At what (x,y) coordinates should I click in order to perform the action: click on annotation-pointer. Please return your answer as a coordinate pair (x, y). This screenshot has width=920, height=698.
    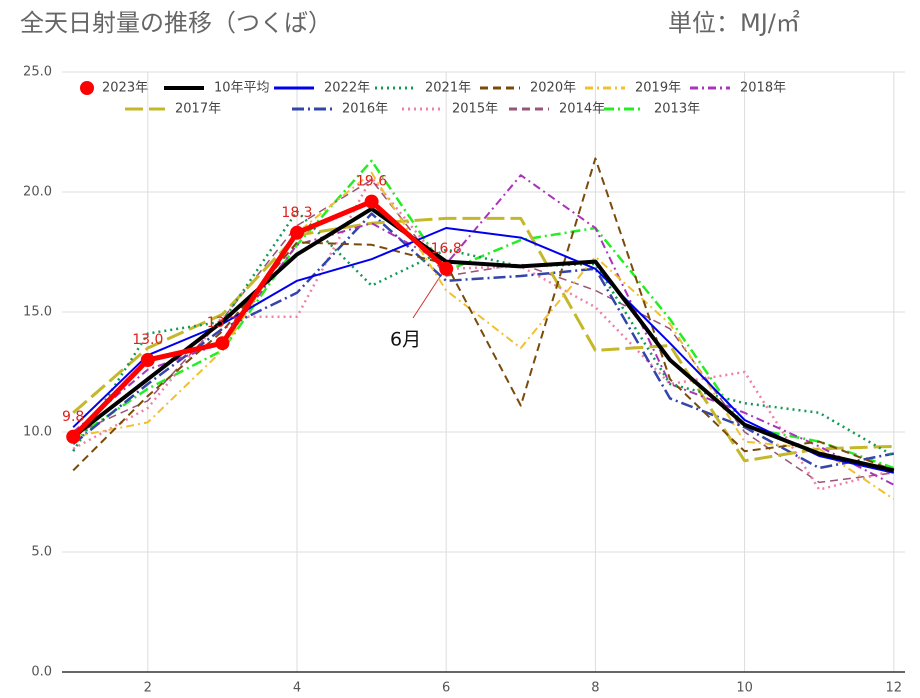
    Looking at the image, I should click on (428, 295).